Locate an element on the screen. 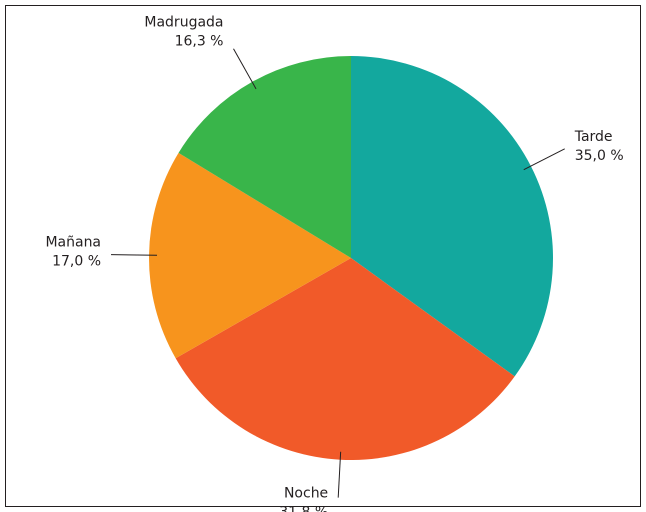  slice-value-label: 17,0 % is located at coordinates (76, 262).